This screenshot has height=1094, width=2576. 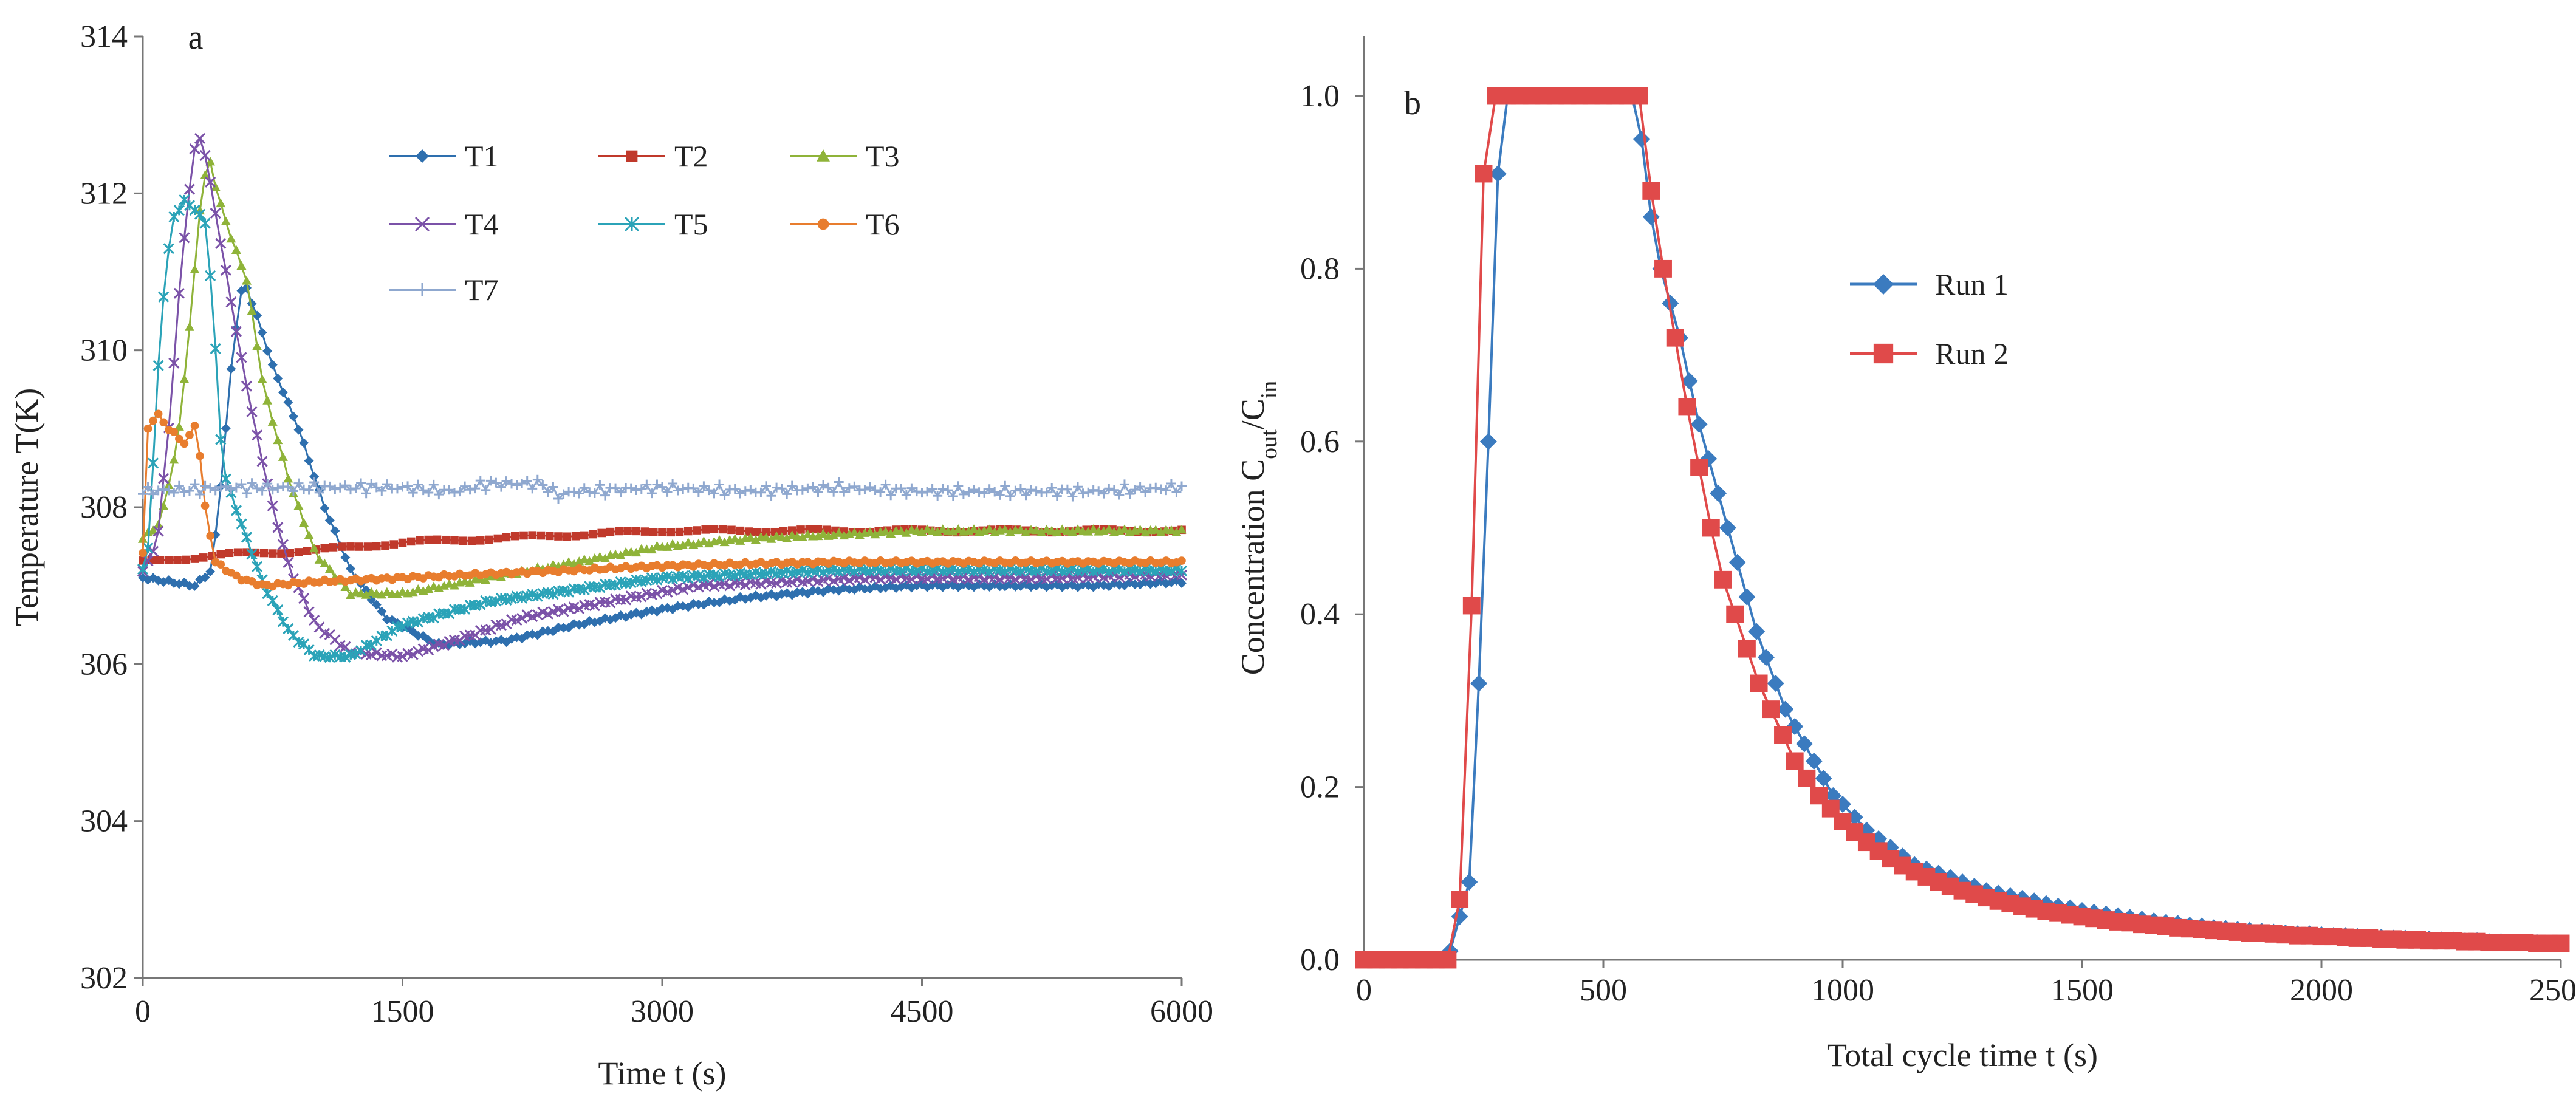 I want to click on panel-a-y-tick-label: 312, so click(x=104, y=194).